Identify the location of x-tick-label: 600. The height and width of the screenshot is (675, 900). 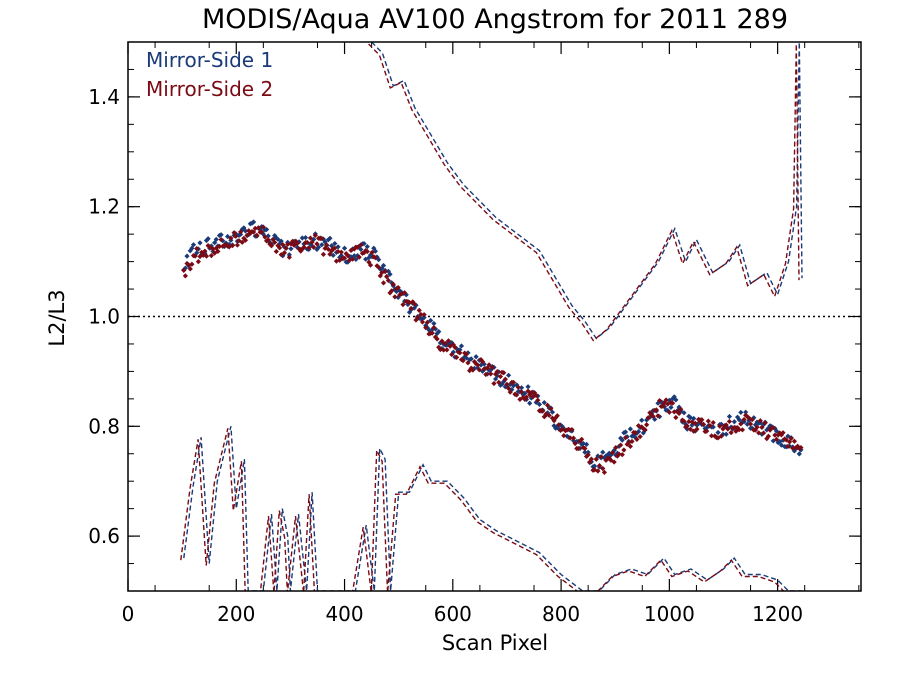
(453, 614).